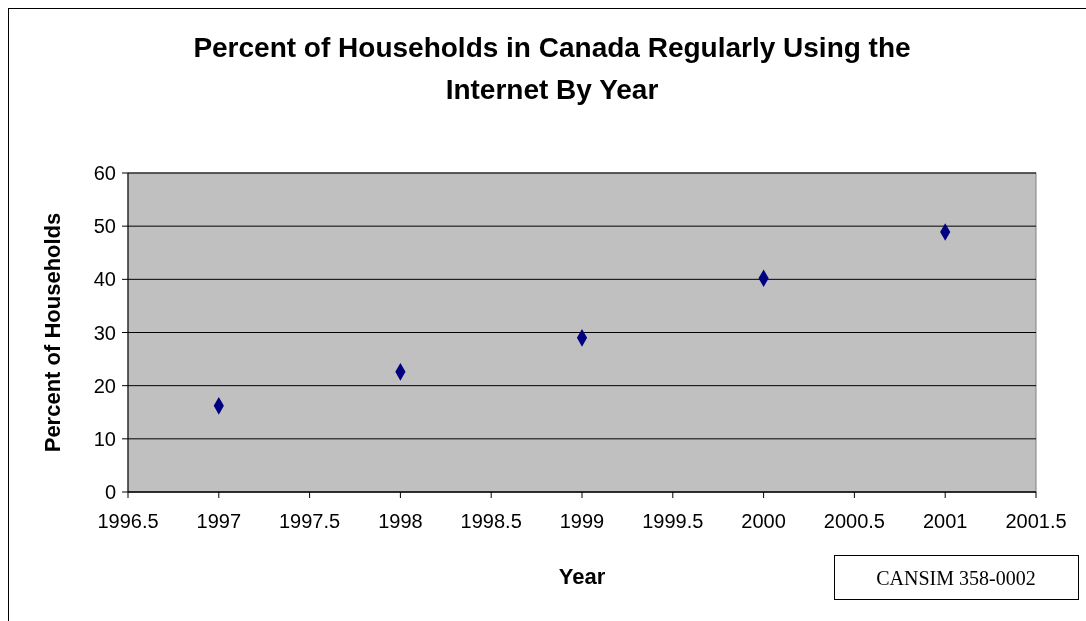 This screenshot has height=621, width=1086. Describe the element at coordinates (552, 68) in the screenshot. I see `chart-title: Percent of Households in Canada Regularly Using the Internet By Year` at that location.